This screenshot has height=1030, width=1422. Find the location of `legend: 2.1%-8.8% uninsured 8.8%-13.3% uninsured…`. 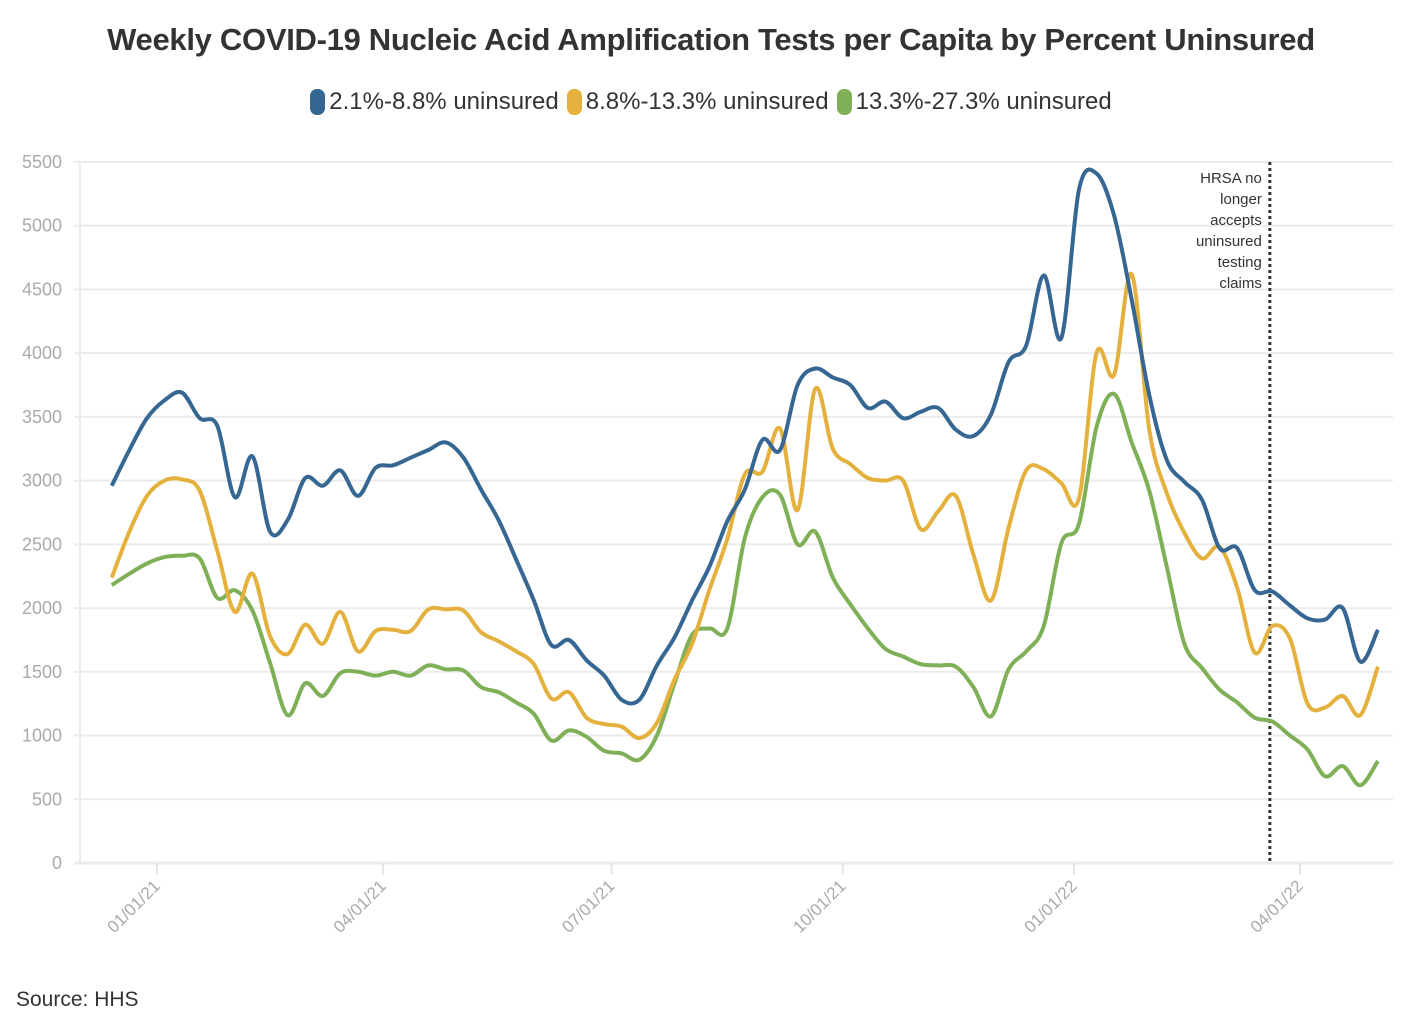

legend: 2.1%-8.8% uninsured 8.8%-13.3% uninsured… is located at coordinates (711, 102).